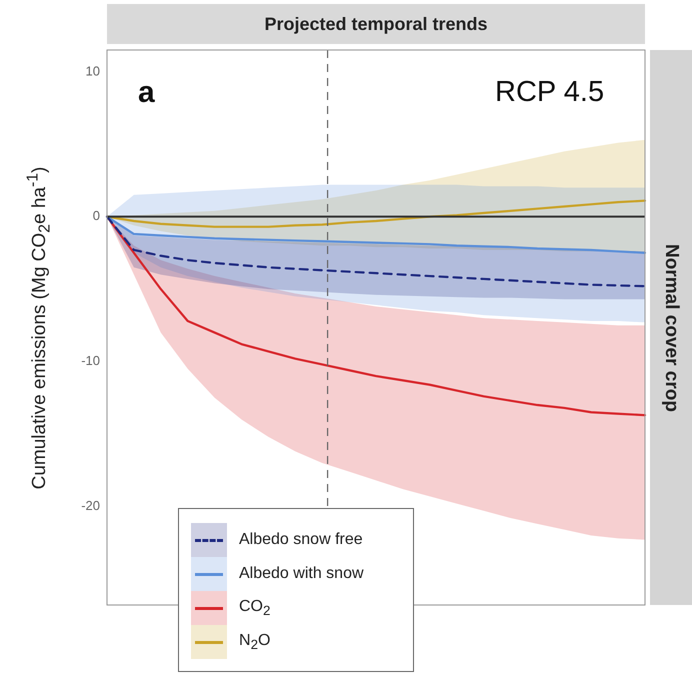 This screenshot has width=692, height=676. Describe the element at coordinates (93, 70) in the screenshot. I see `y-tick-label: 10` at that location.